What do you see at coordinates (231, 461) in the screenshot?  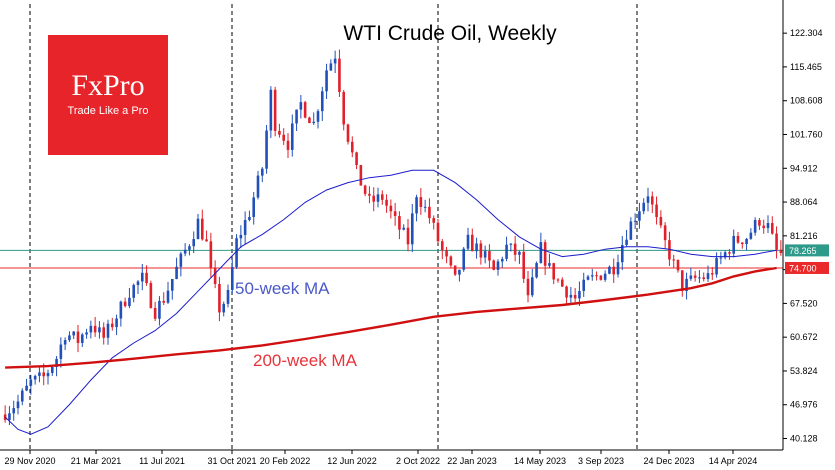 I see `x-tick-label: 31 Oct 2021` at bounding box center [231, 461].